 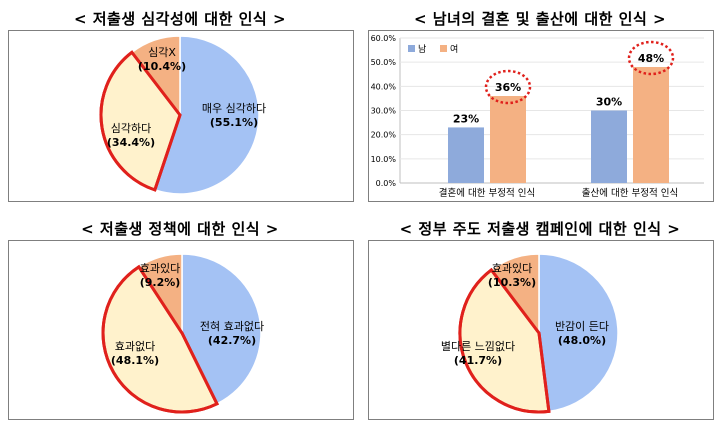 I want to click on pie0-label-0: 매우 심각하다, so click(x=234, y=108).